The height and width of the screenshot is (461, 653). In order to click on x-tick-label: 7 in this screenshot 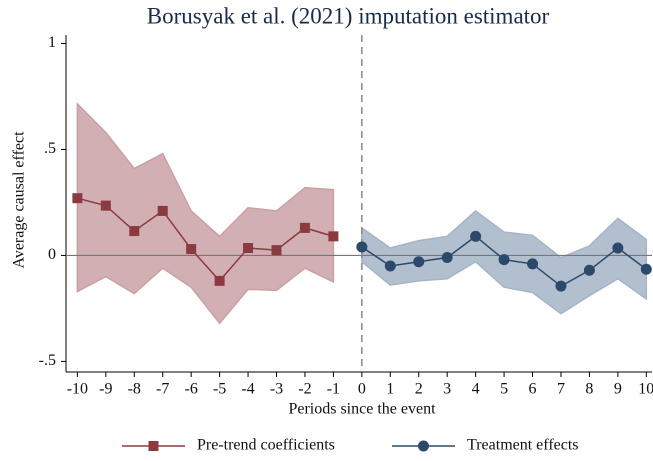, I will do `click(561, 389)`.